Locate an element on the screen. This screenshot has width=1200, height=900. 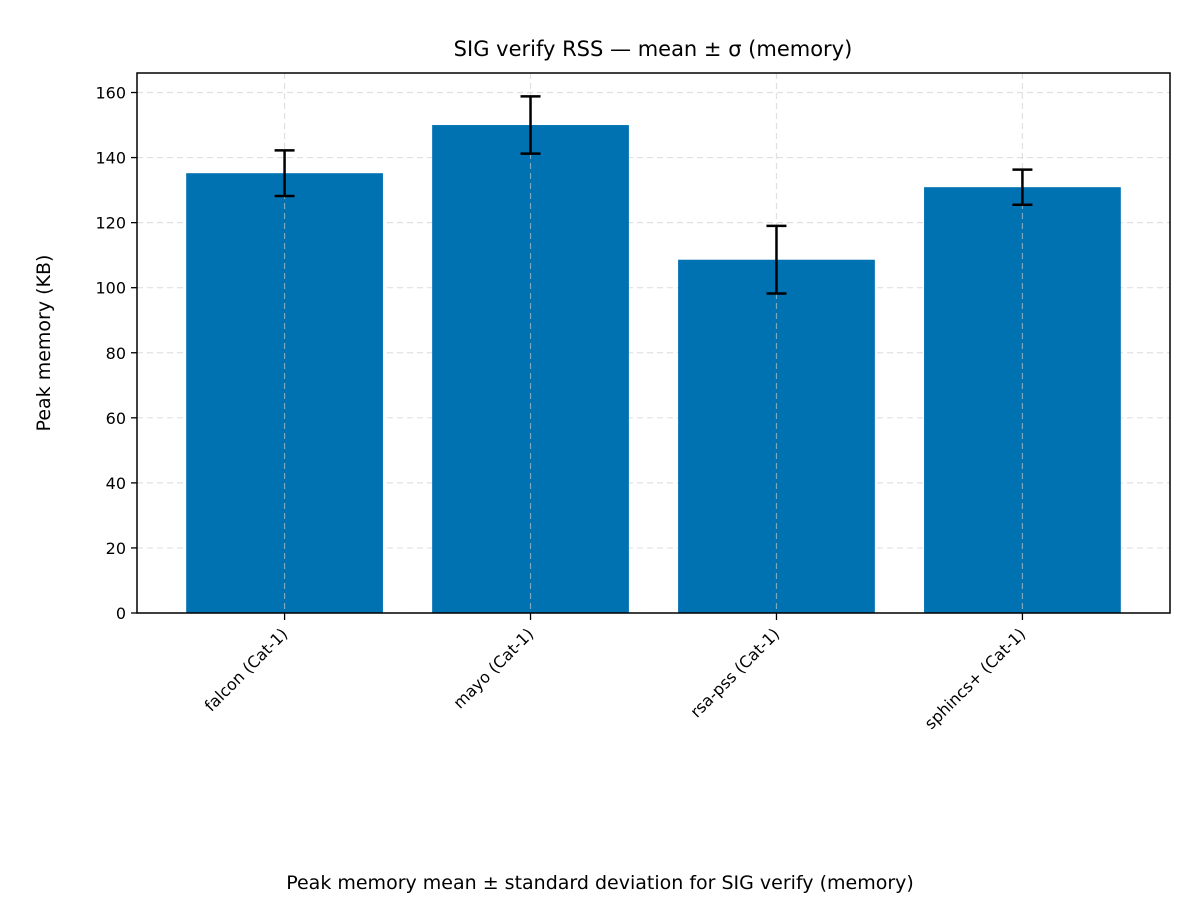
y-axis-label: Peak memory (KB) is located at coordinates (44, 343).